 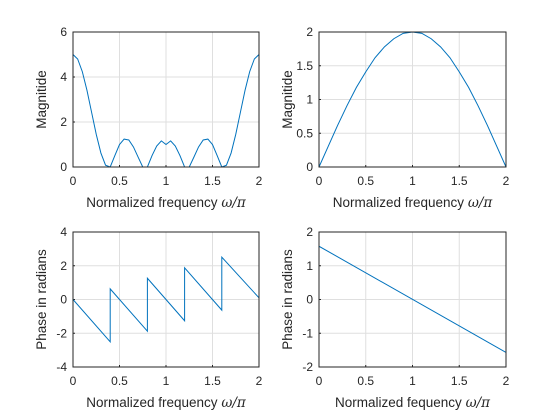 I want to click on x-axis-label: Normalized fequency ω/π, so click(x=413, y=403).